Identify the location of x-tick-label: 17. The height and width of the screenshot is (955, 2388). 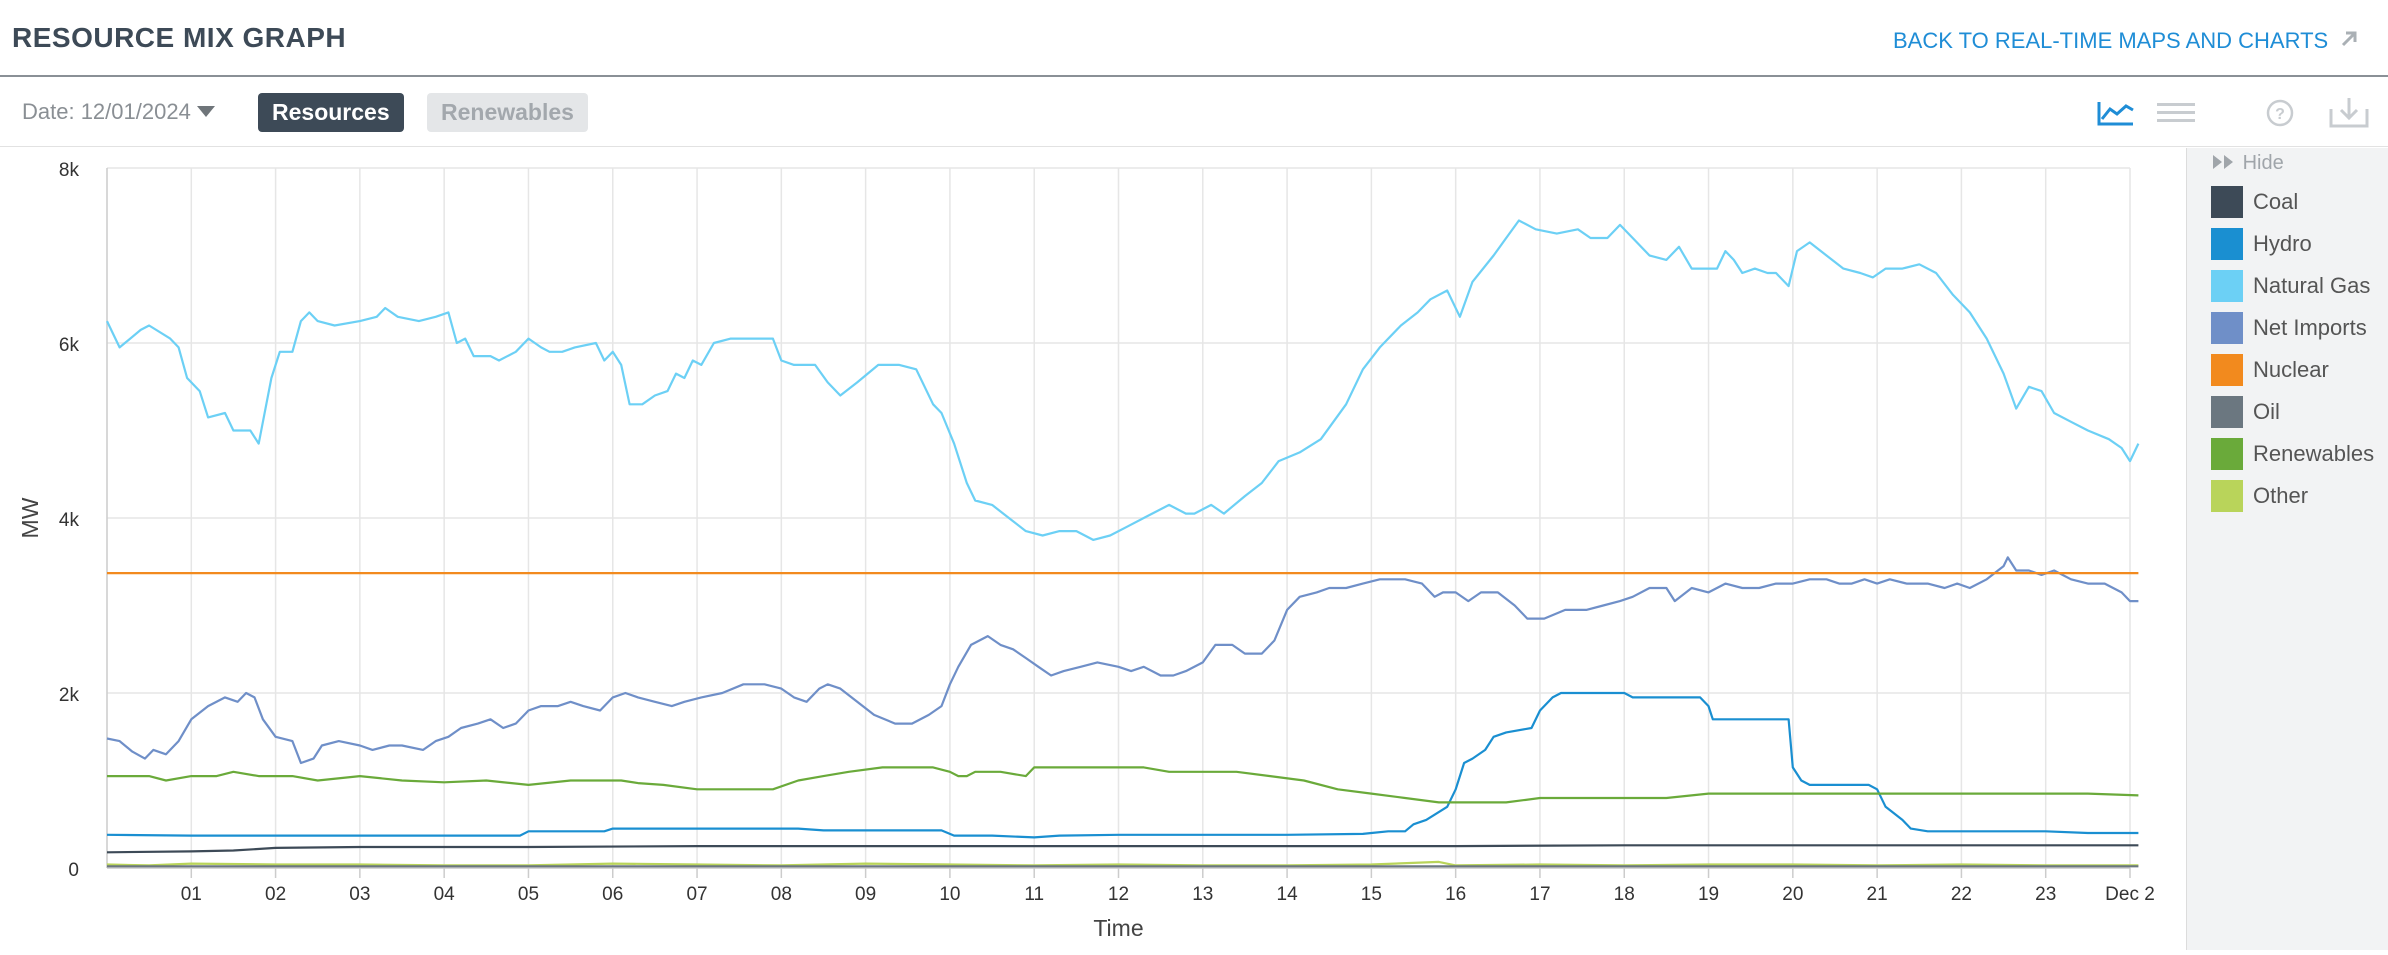
(1539, 894).